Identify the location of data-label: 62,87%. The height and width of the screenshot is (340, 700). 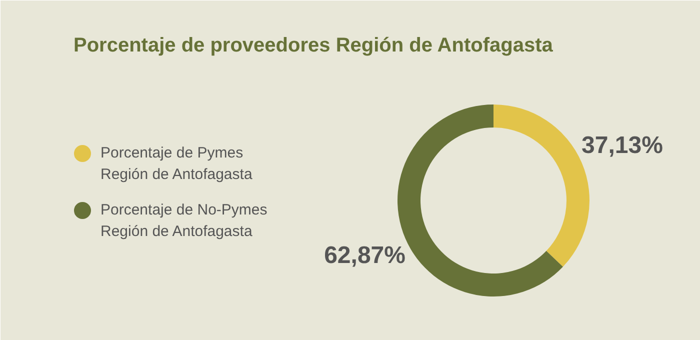
(365, 256).